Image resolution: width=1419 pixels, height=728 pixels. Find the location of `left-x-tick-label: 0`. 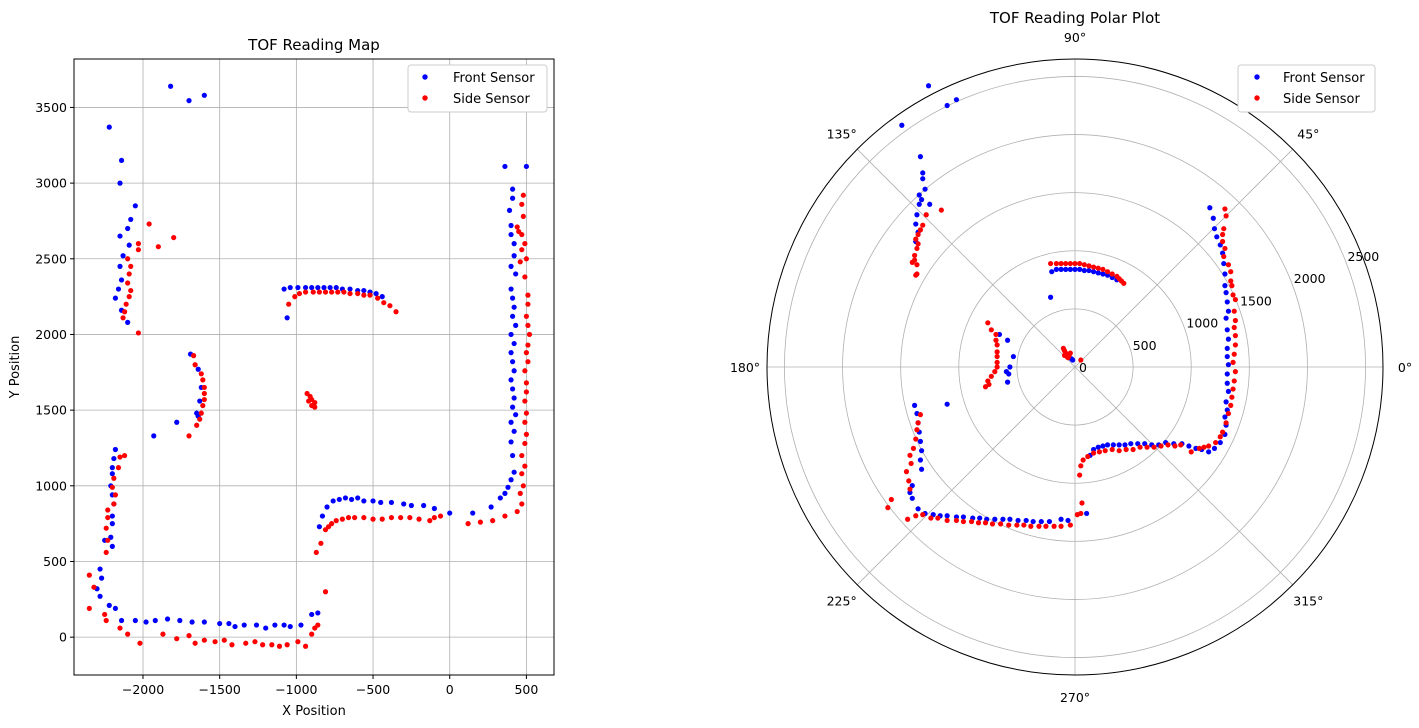

left-x-tick-label: 0 is located at coordinates (450, 689).